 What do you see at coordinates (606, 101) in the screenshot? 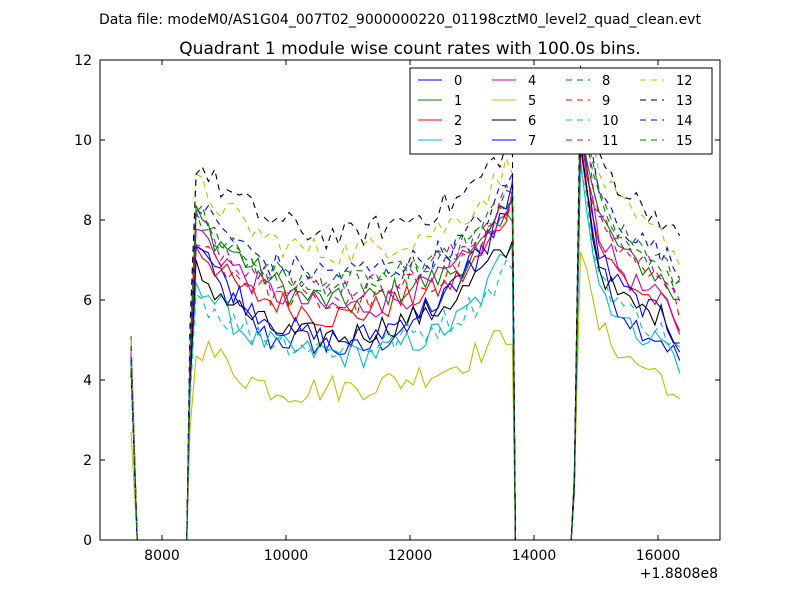
I see `legend-label-9: 9` at bounding box center [606, 101].